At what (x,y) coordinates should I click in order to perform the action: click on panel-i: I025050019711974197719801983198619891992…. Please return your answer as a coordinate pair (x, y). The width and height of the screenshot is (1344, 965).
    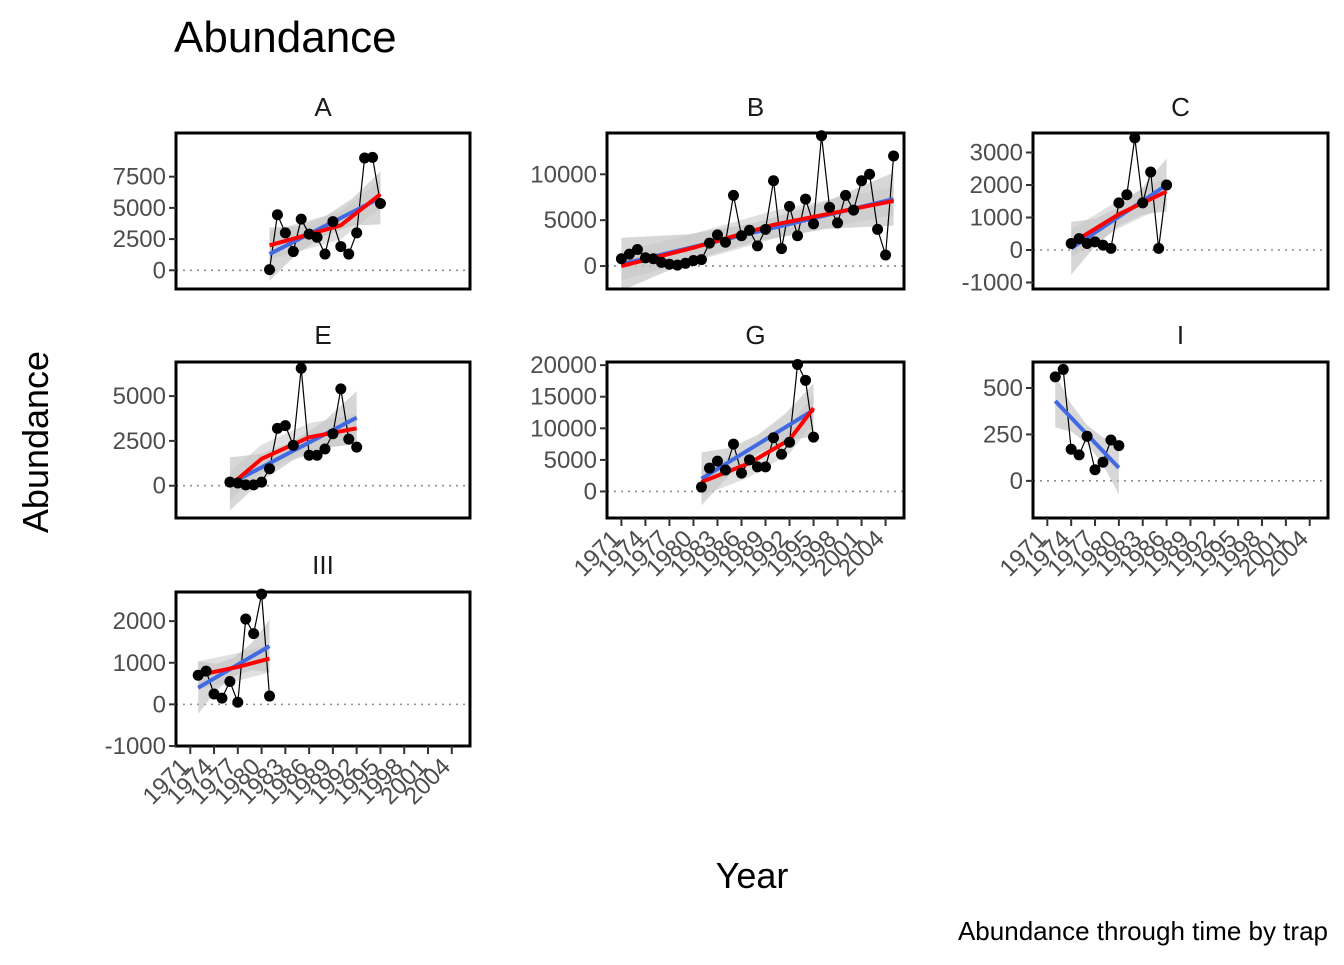
    Looking at the image, I should click on (1156, 451).